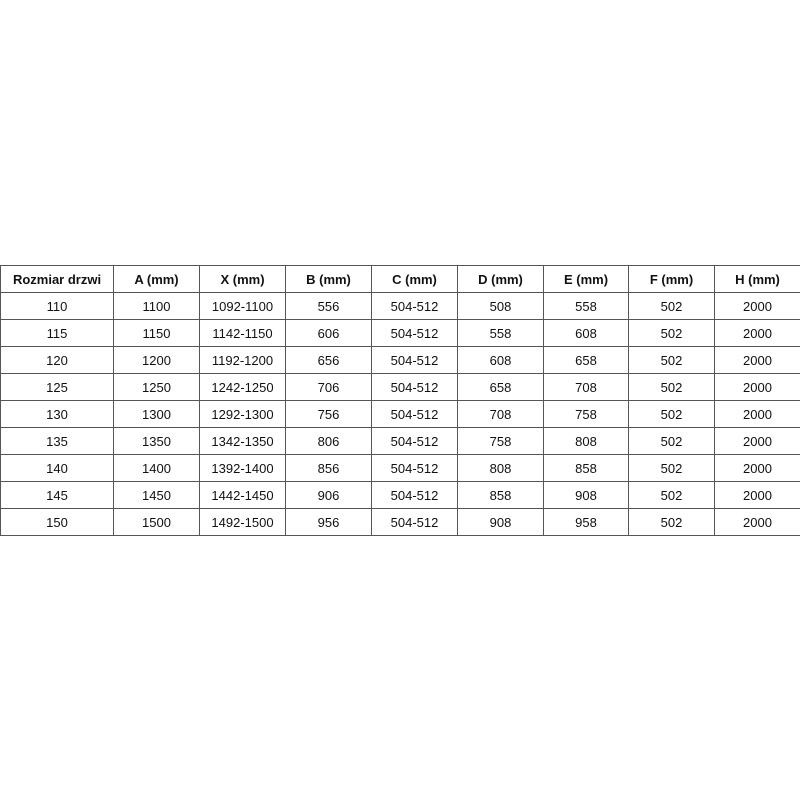  What do you see at coordinates (242, 414) in the screenshot?
I see `table-cell: 1292-1300` at bounding box center [242, 414].